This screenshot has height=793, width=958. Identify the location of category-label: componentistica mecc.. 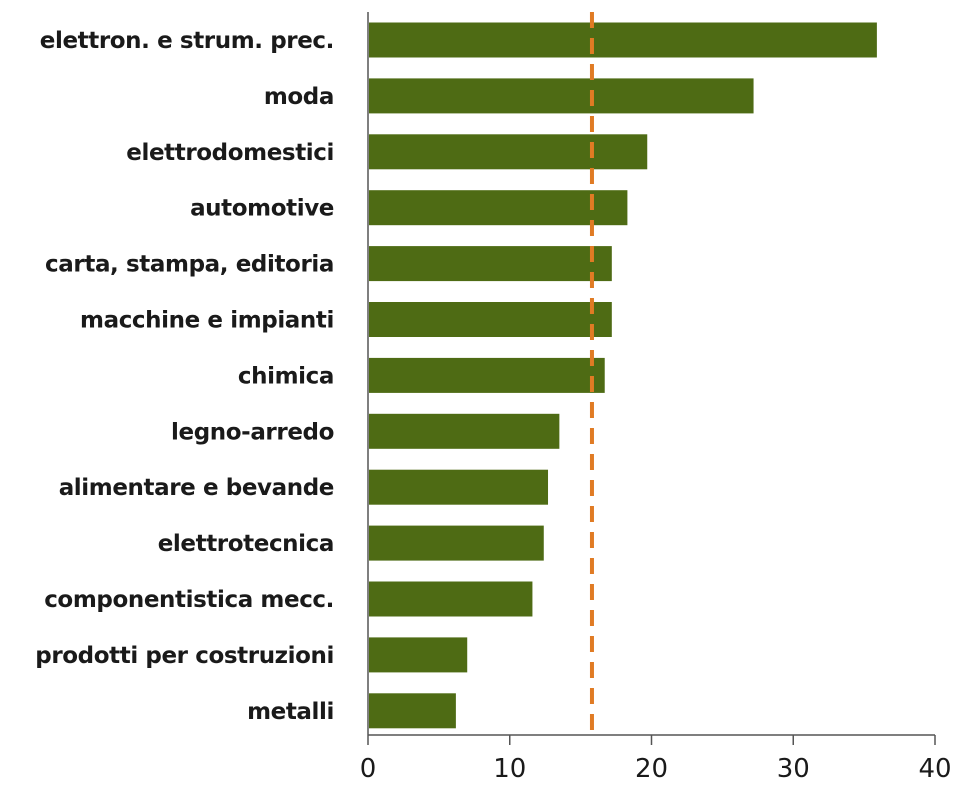
(189, 600).